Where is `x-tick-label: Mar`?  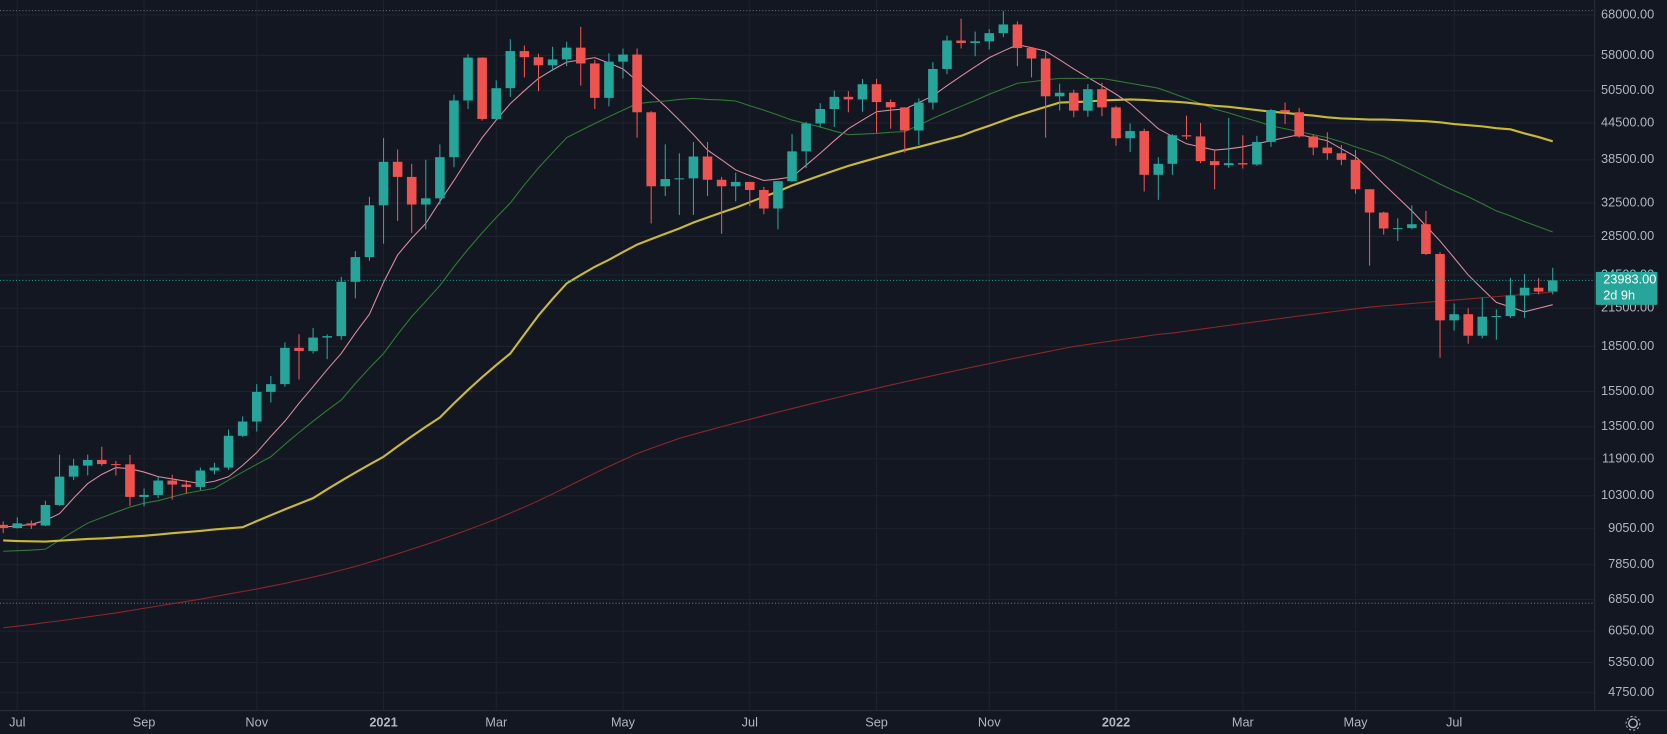
x-tick-label: Mar is located at coordinates (496, 722).